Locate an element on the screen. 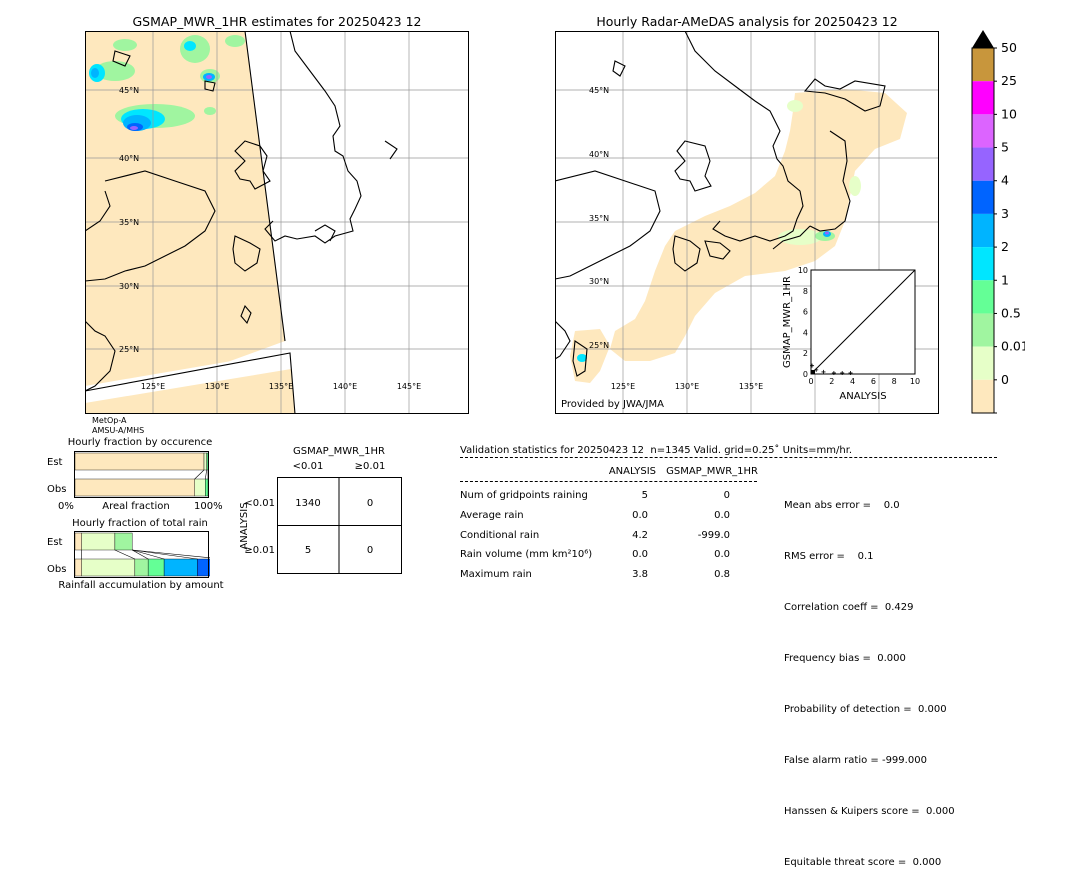  lat-label: 25°N is located at coordinates (599, 345).